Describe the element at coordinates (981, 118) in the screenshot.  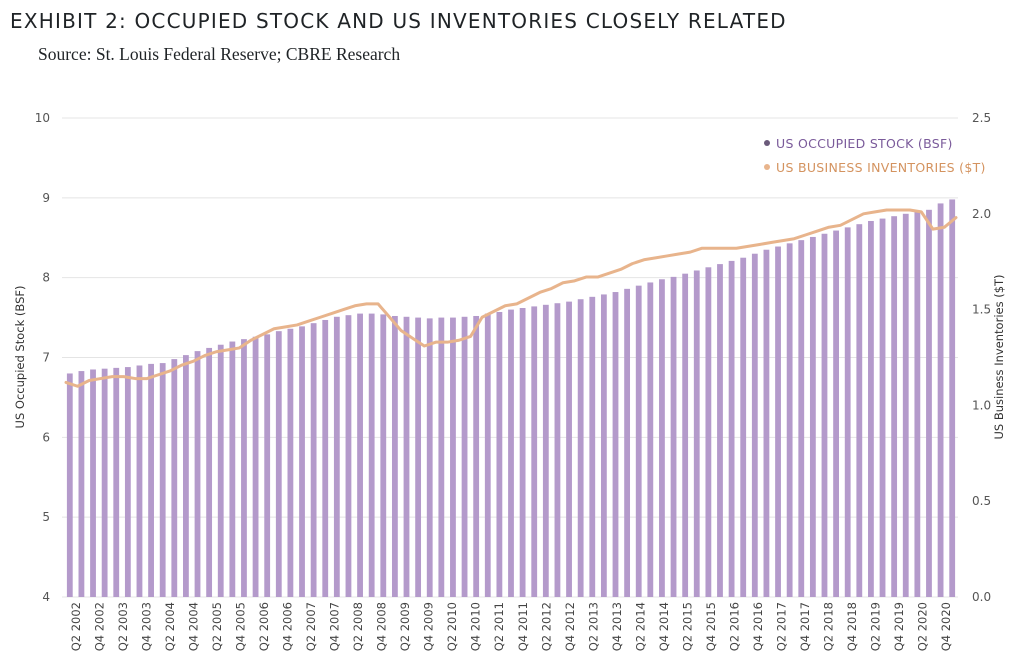
I see `right-axis-tick-label: 2.5` at that location.